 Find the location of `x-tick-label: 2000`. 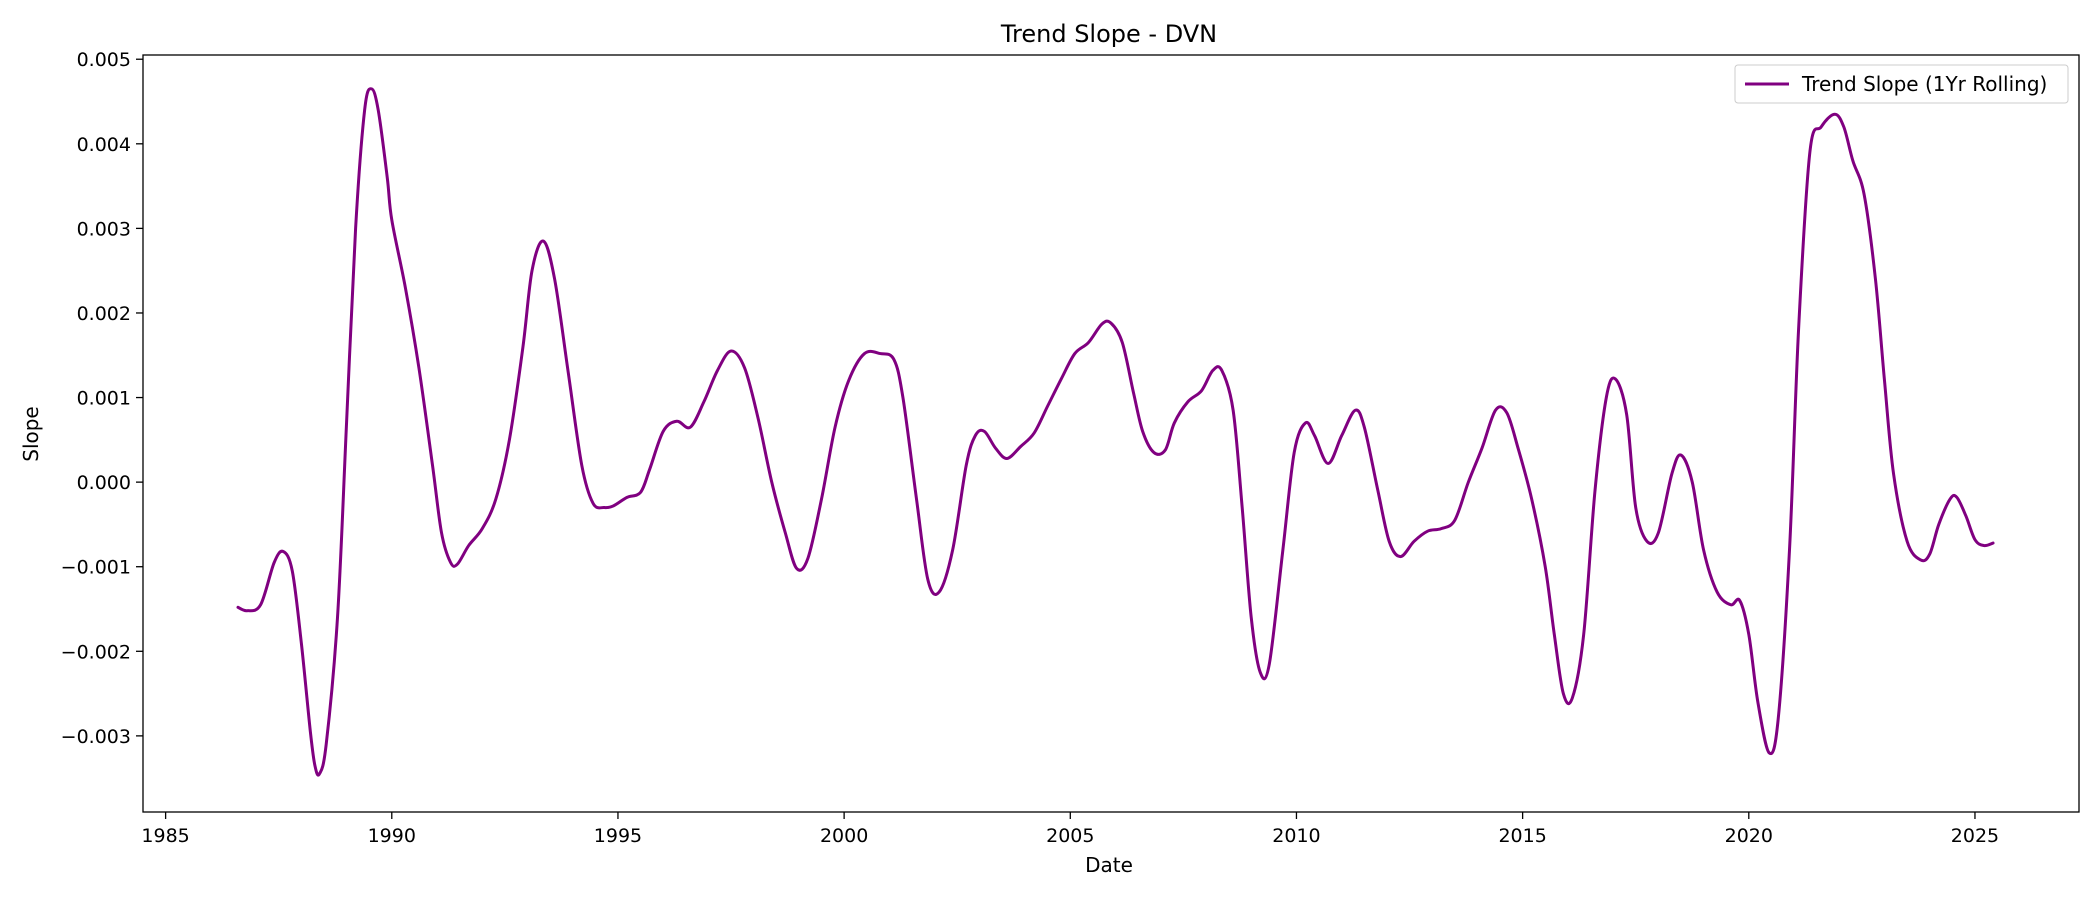

x-tick-label: 2000 is located at coordinates (844, 836).